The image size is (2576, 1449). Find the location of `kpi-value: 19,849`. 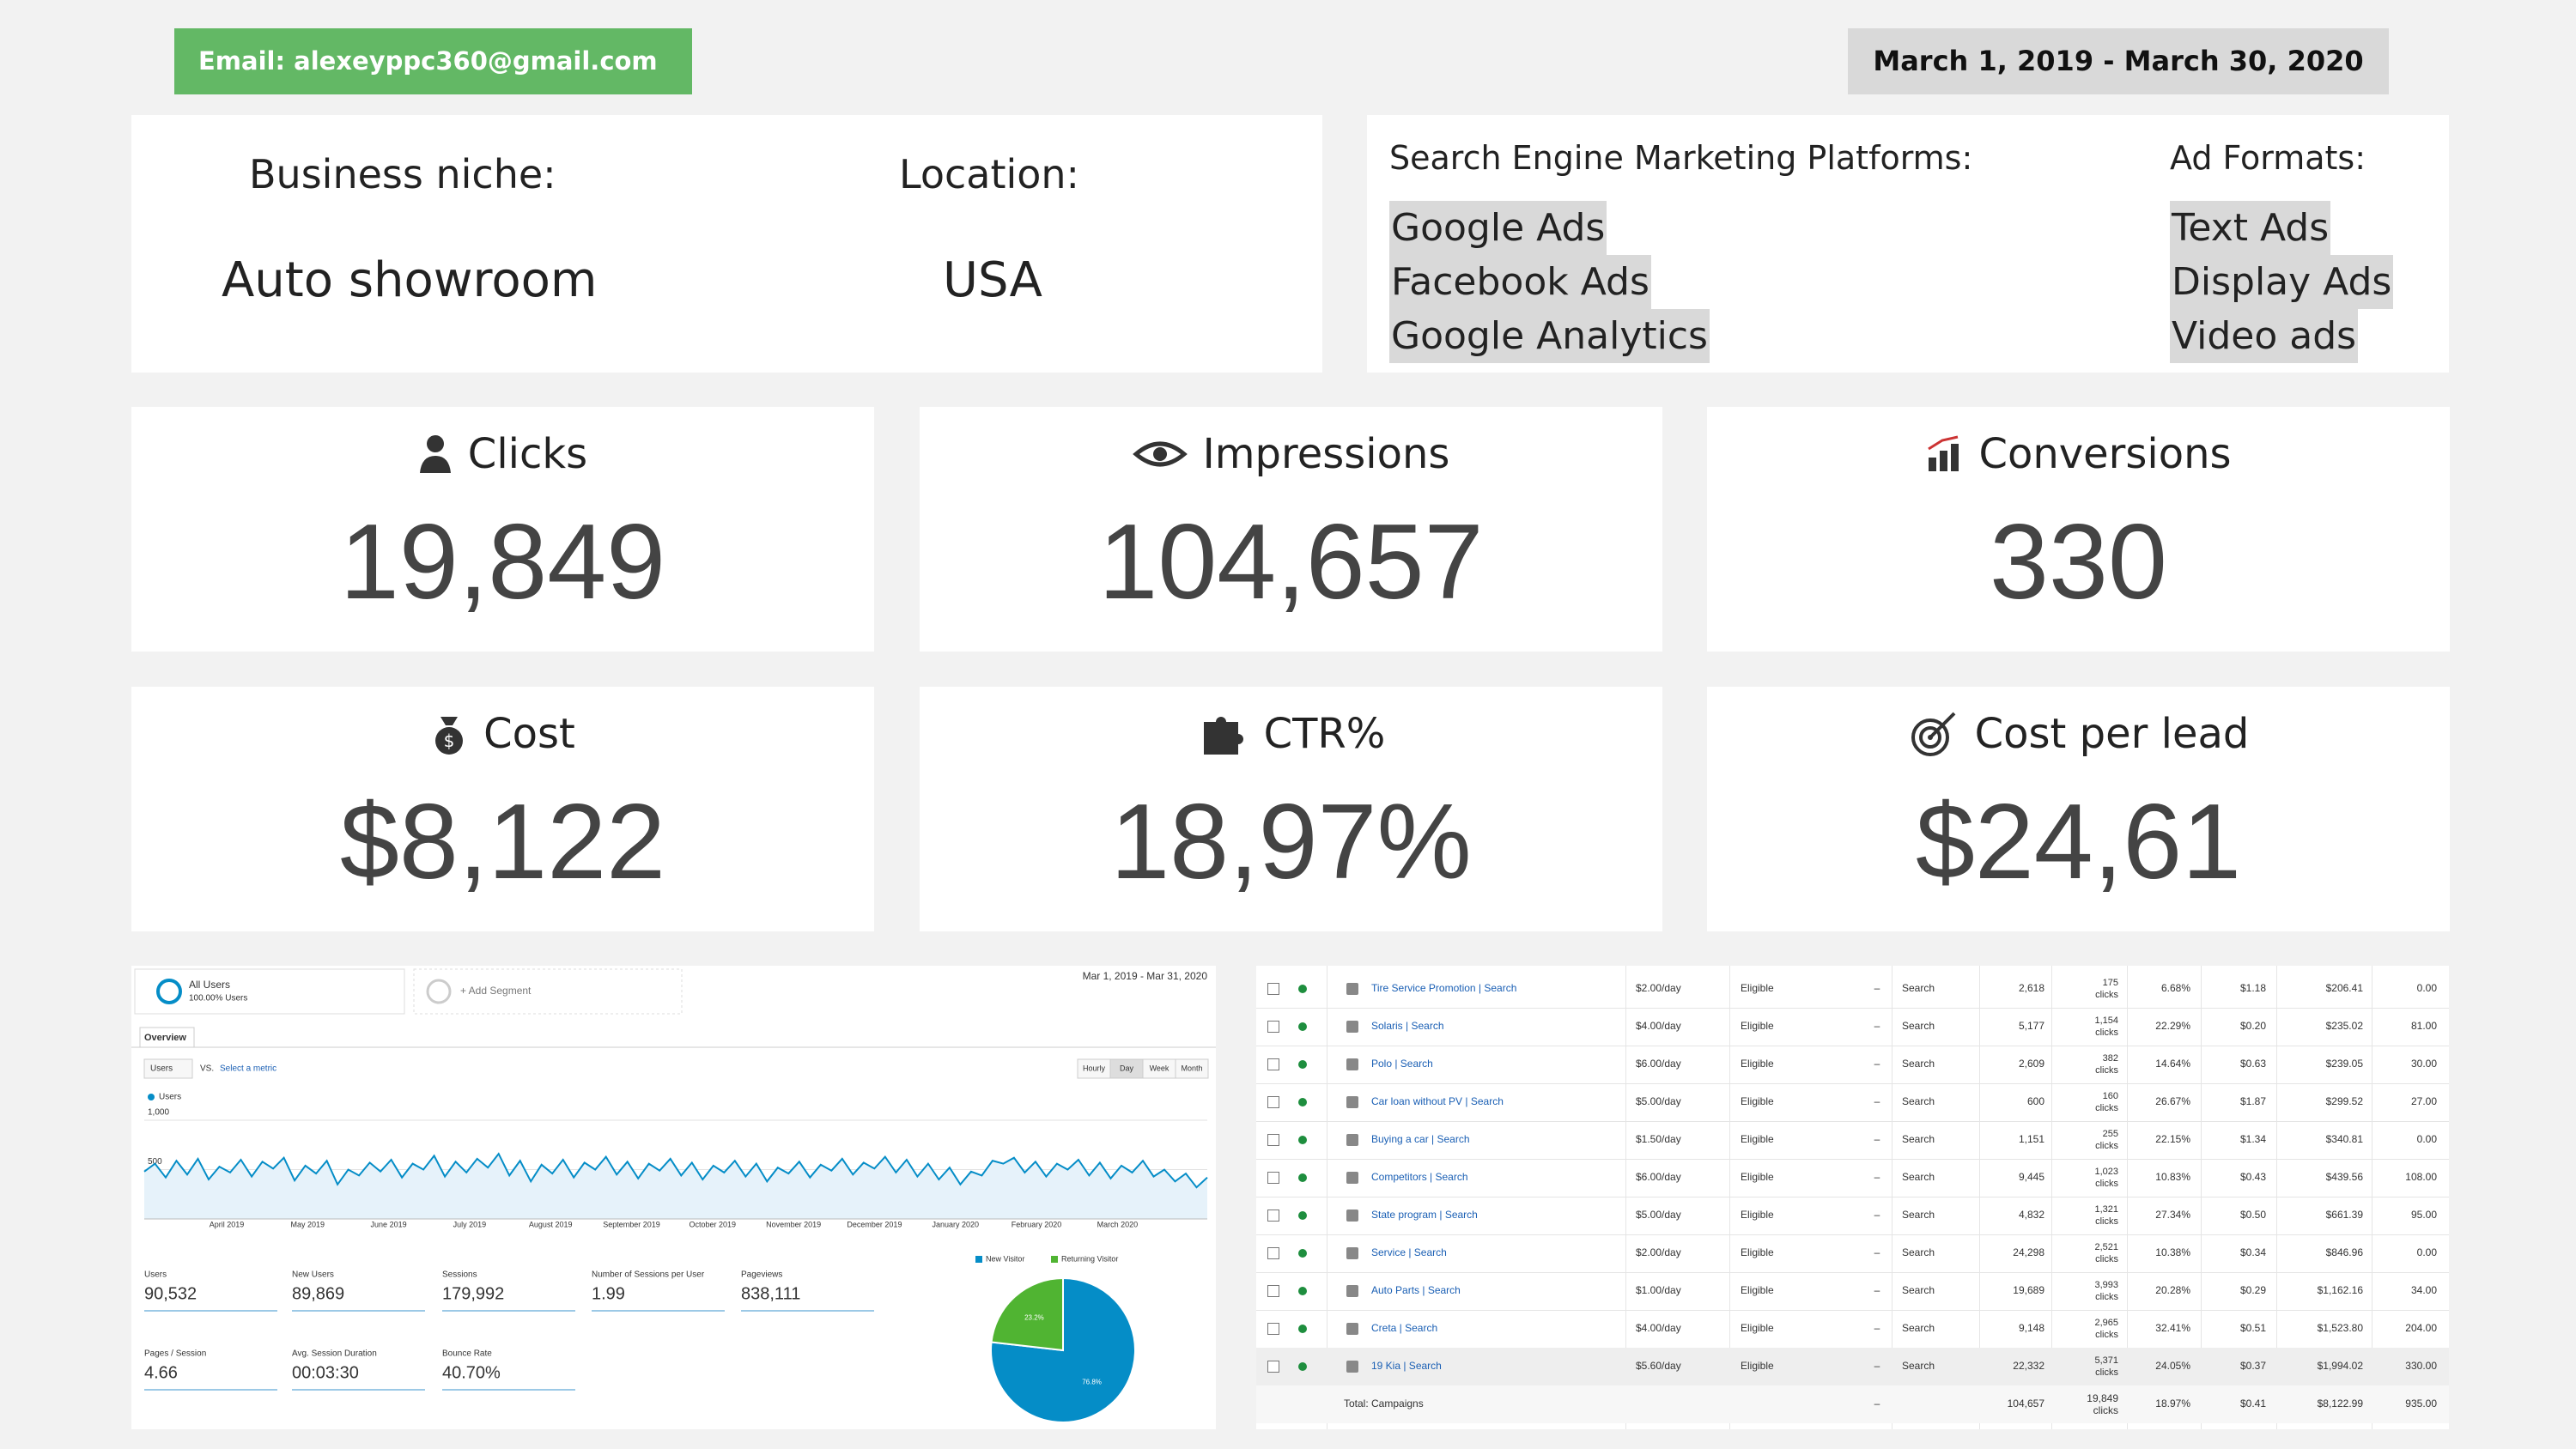

kpi-value: 19,849 is located at coordinates (503, 562).